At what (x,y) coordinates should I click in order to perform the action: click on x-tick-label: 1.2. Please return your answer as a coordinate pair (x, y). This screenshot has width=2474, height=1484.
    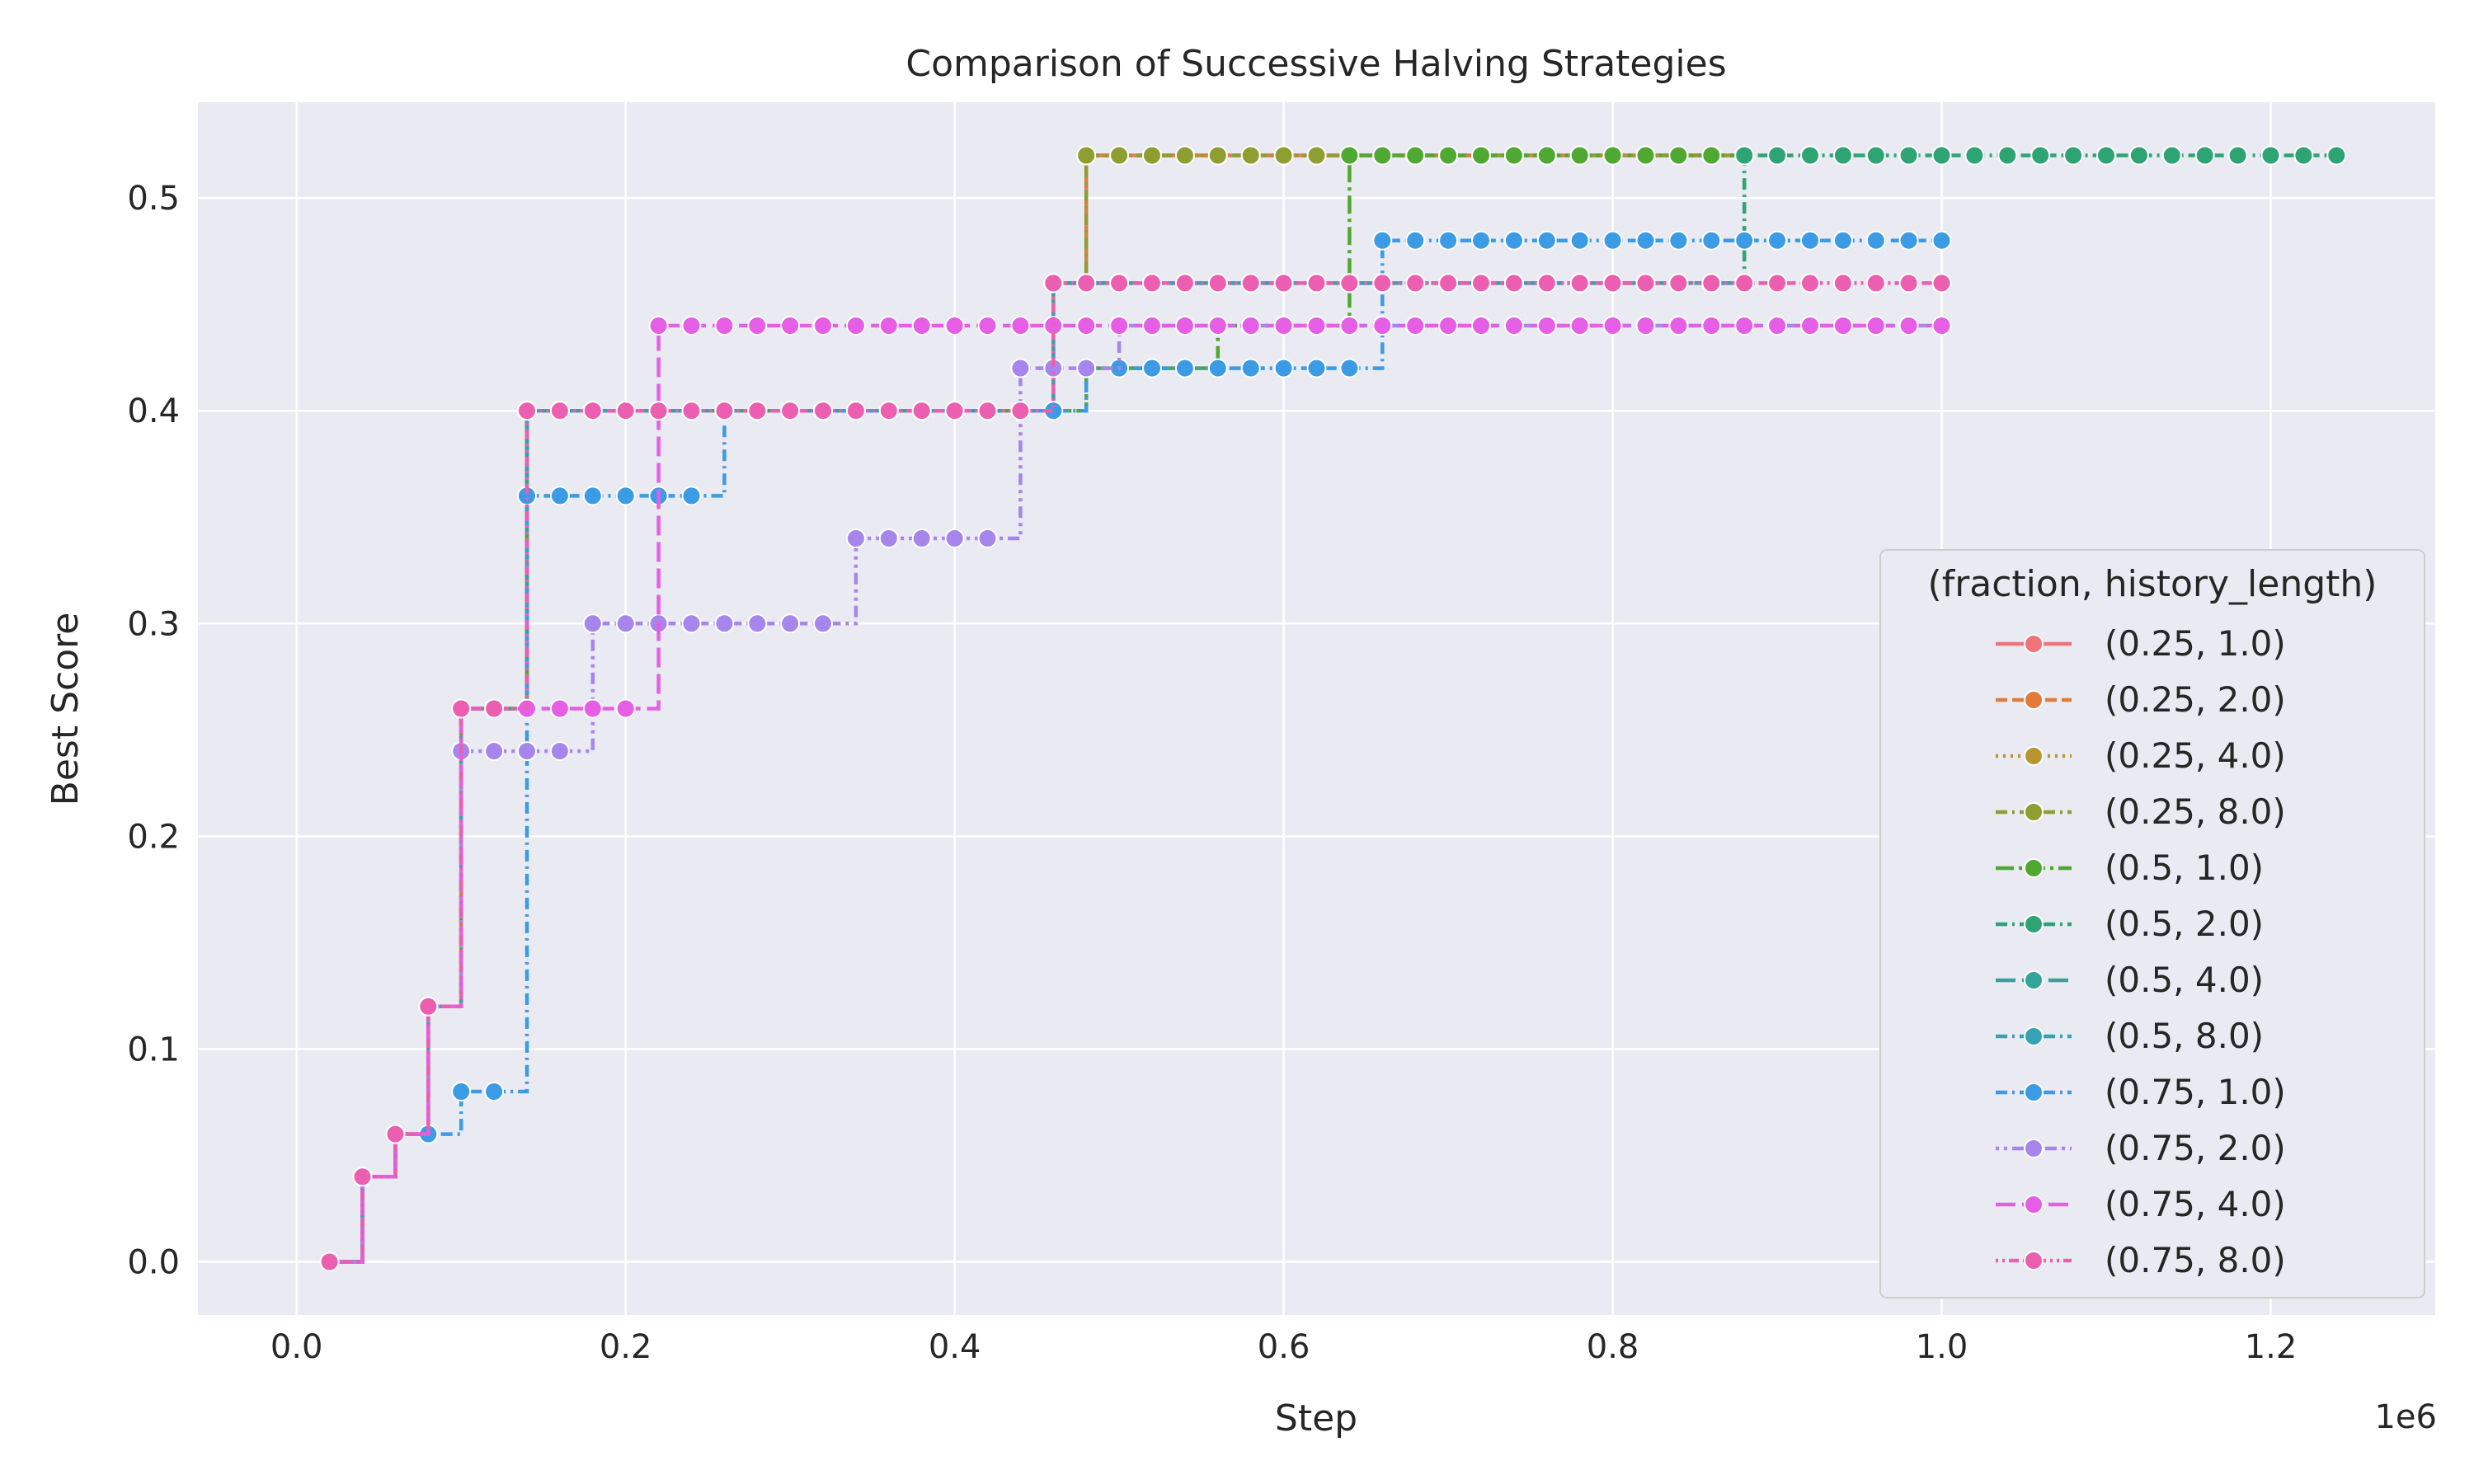
    Looking at the image, I should click on (2271, 1347).